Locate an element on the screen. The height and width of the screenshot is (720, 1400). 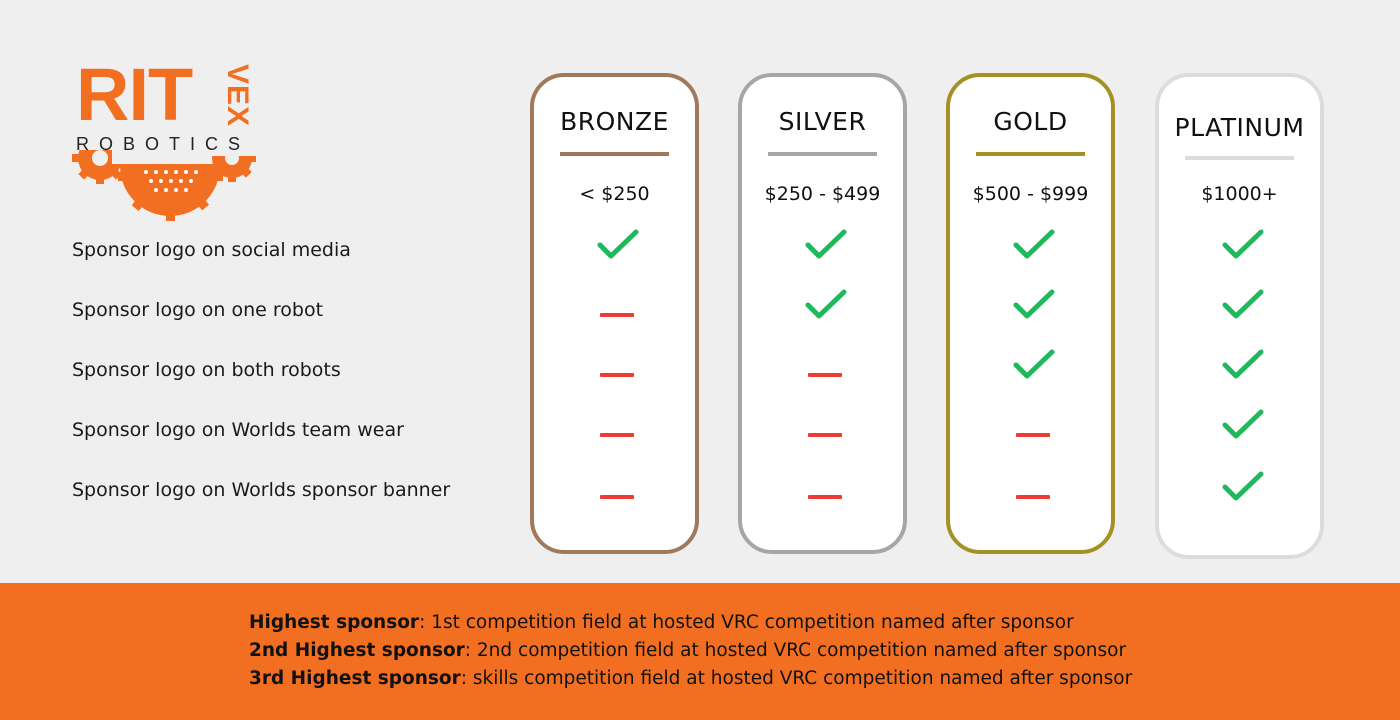
note-label: 3rd Highest sponsor is located at coordinates (355, 678).